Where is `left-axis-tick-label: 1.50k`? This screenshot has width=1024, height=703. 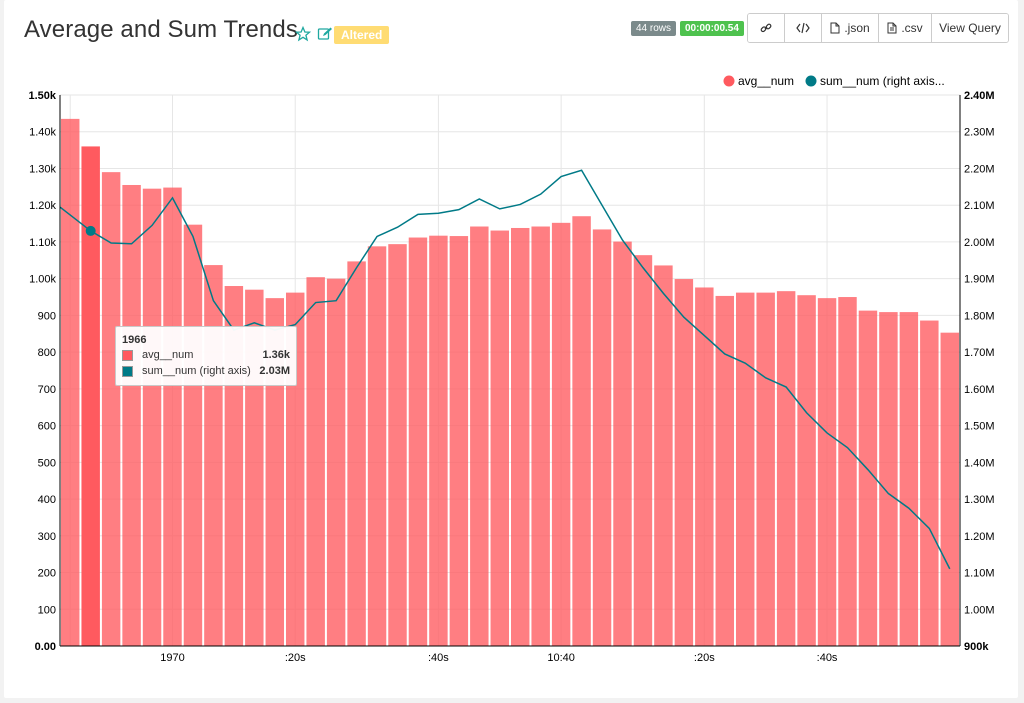 left-axis-tick-label: 1.50k is located at coordinates (42, 96).